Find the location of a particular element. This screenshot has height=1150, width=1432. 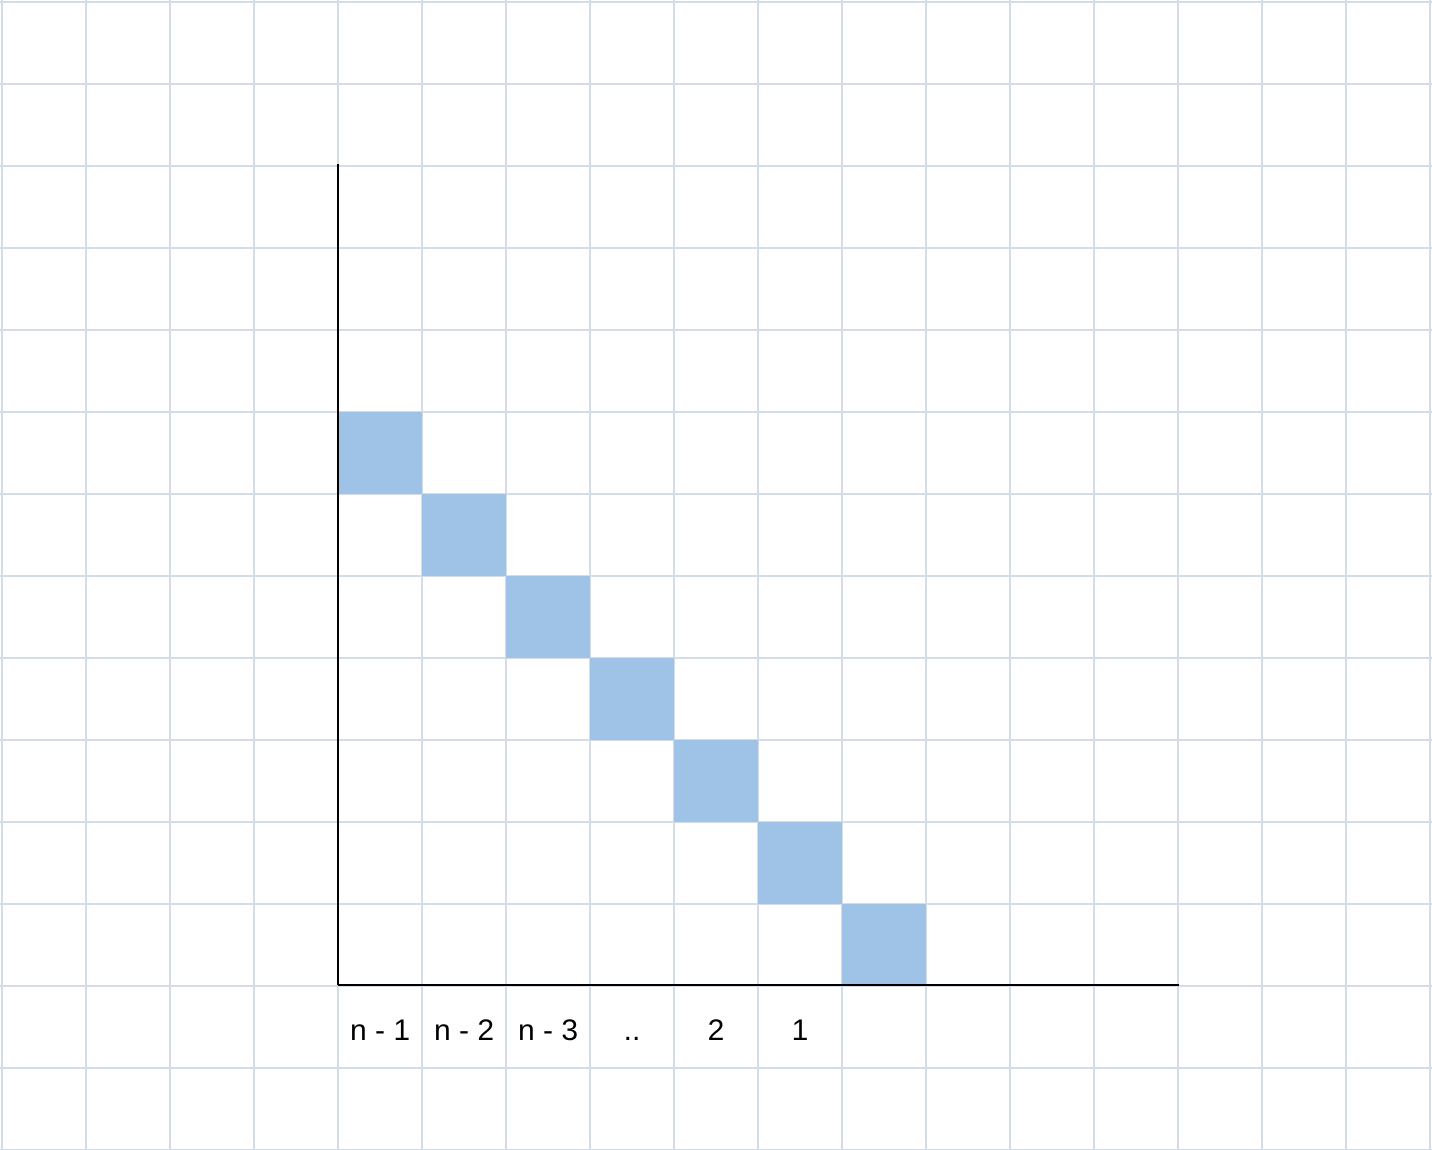

x-axis-labels: n - 1 n - 2 n - 3 .. 2 1 is located at coordinates (579, 1030).